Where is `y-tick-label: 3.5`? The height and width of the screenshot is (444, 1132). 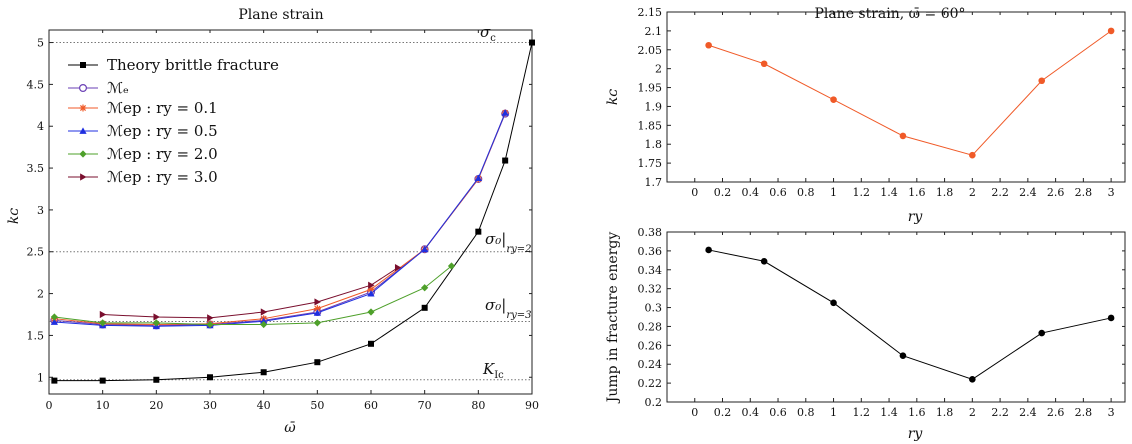
y-tick-label: 3.5 is located at coordinates (36, 168).